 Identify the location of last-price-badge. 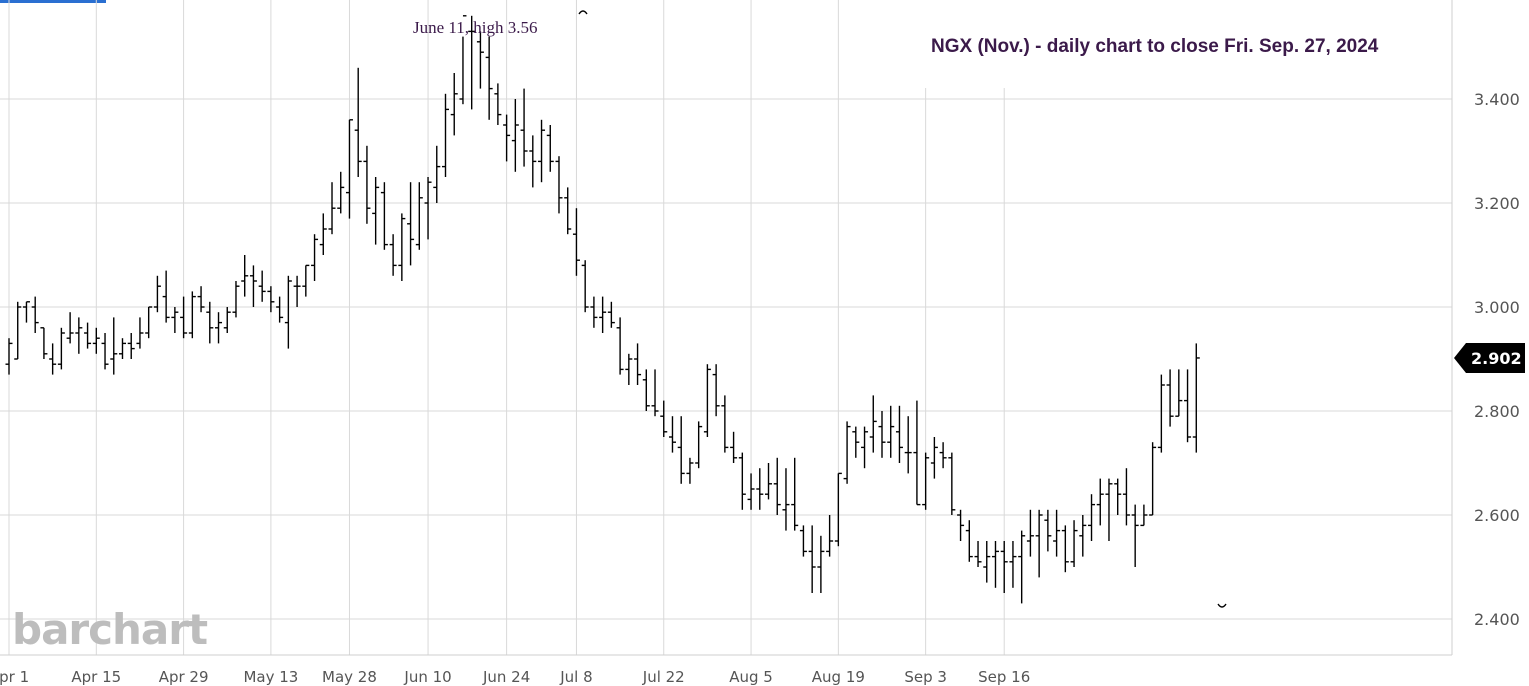
(1489, 358).